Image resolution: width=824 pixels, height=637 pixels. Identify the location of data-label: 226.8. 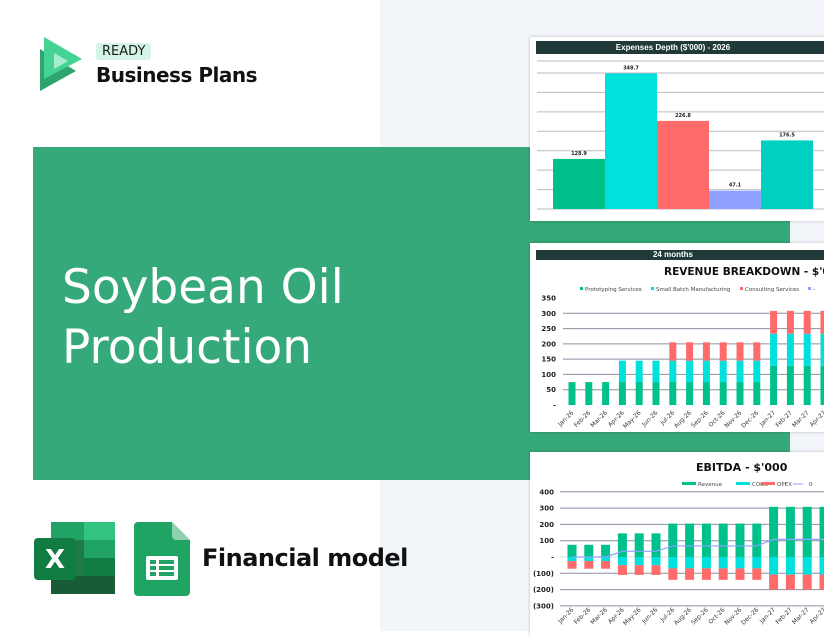
(683, 116).